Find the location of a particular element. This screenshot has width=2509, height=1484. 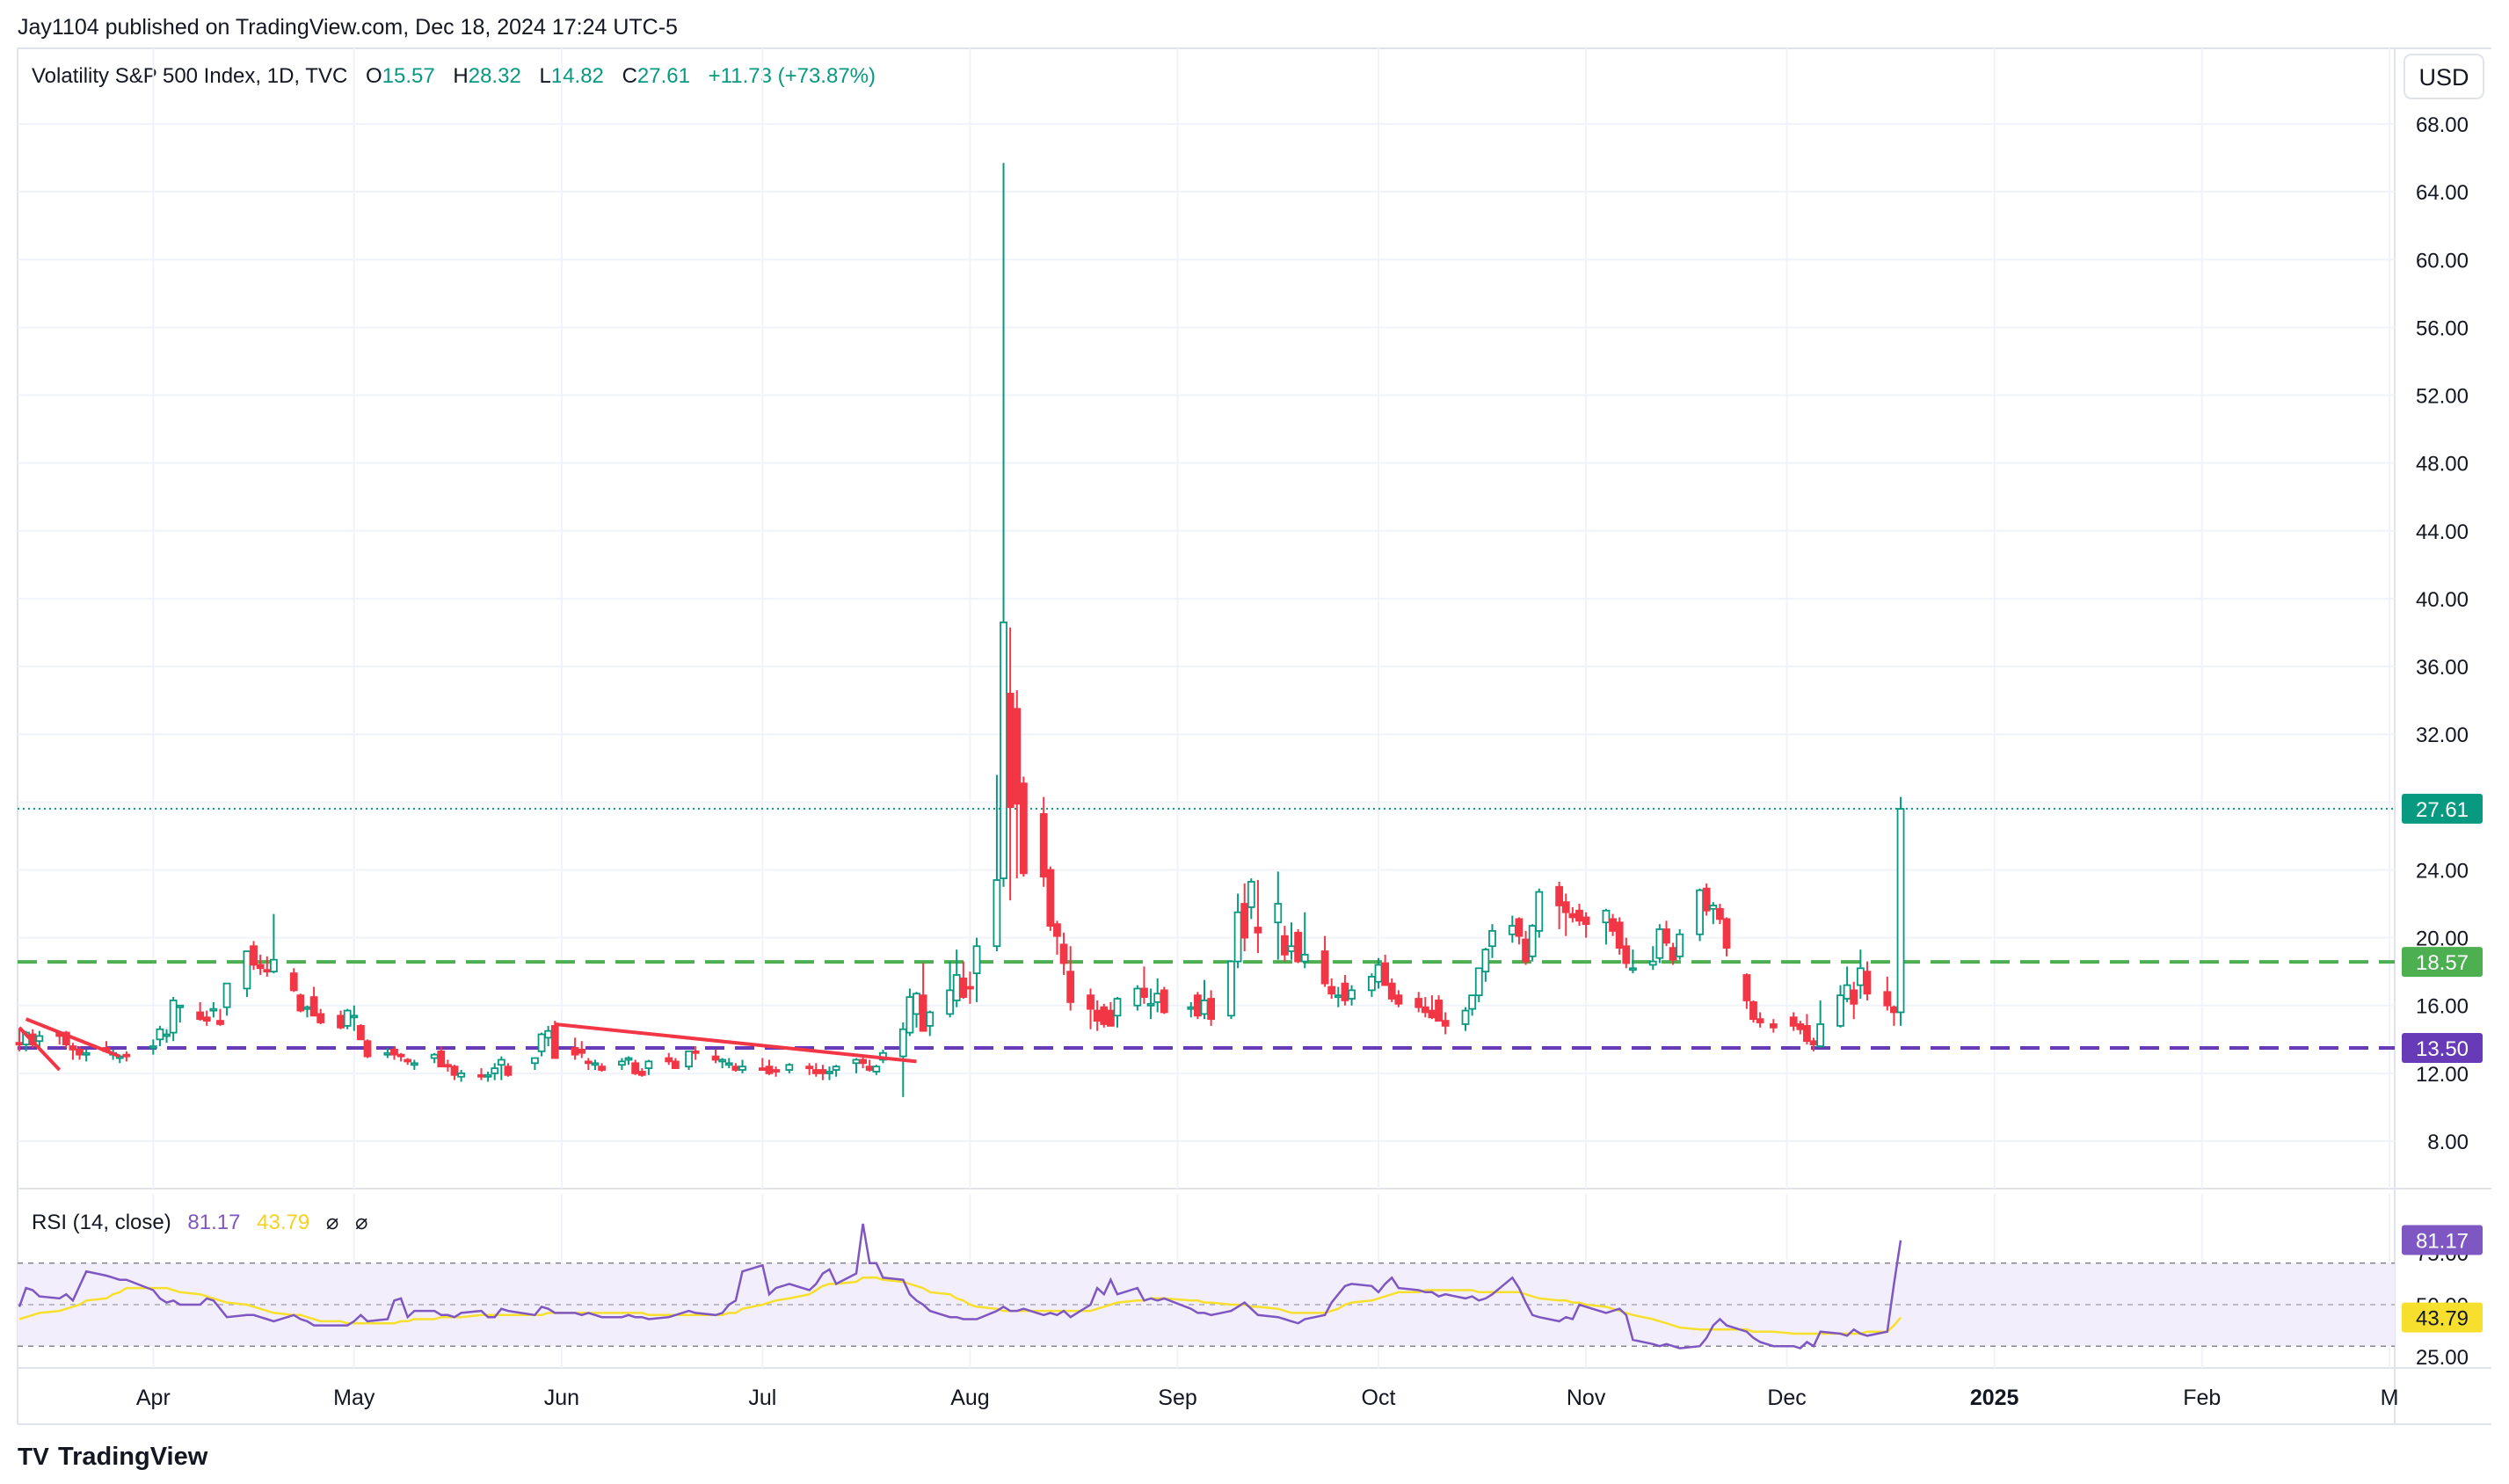

price-tick-label: 20.00 is located at coordinates (2442, 940).